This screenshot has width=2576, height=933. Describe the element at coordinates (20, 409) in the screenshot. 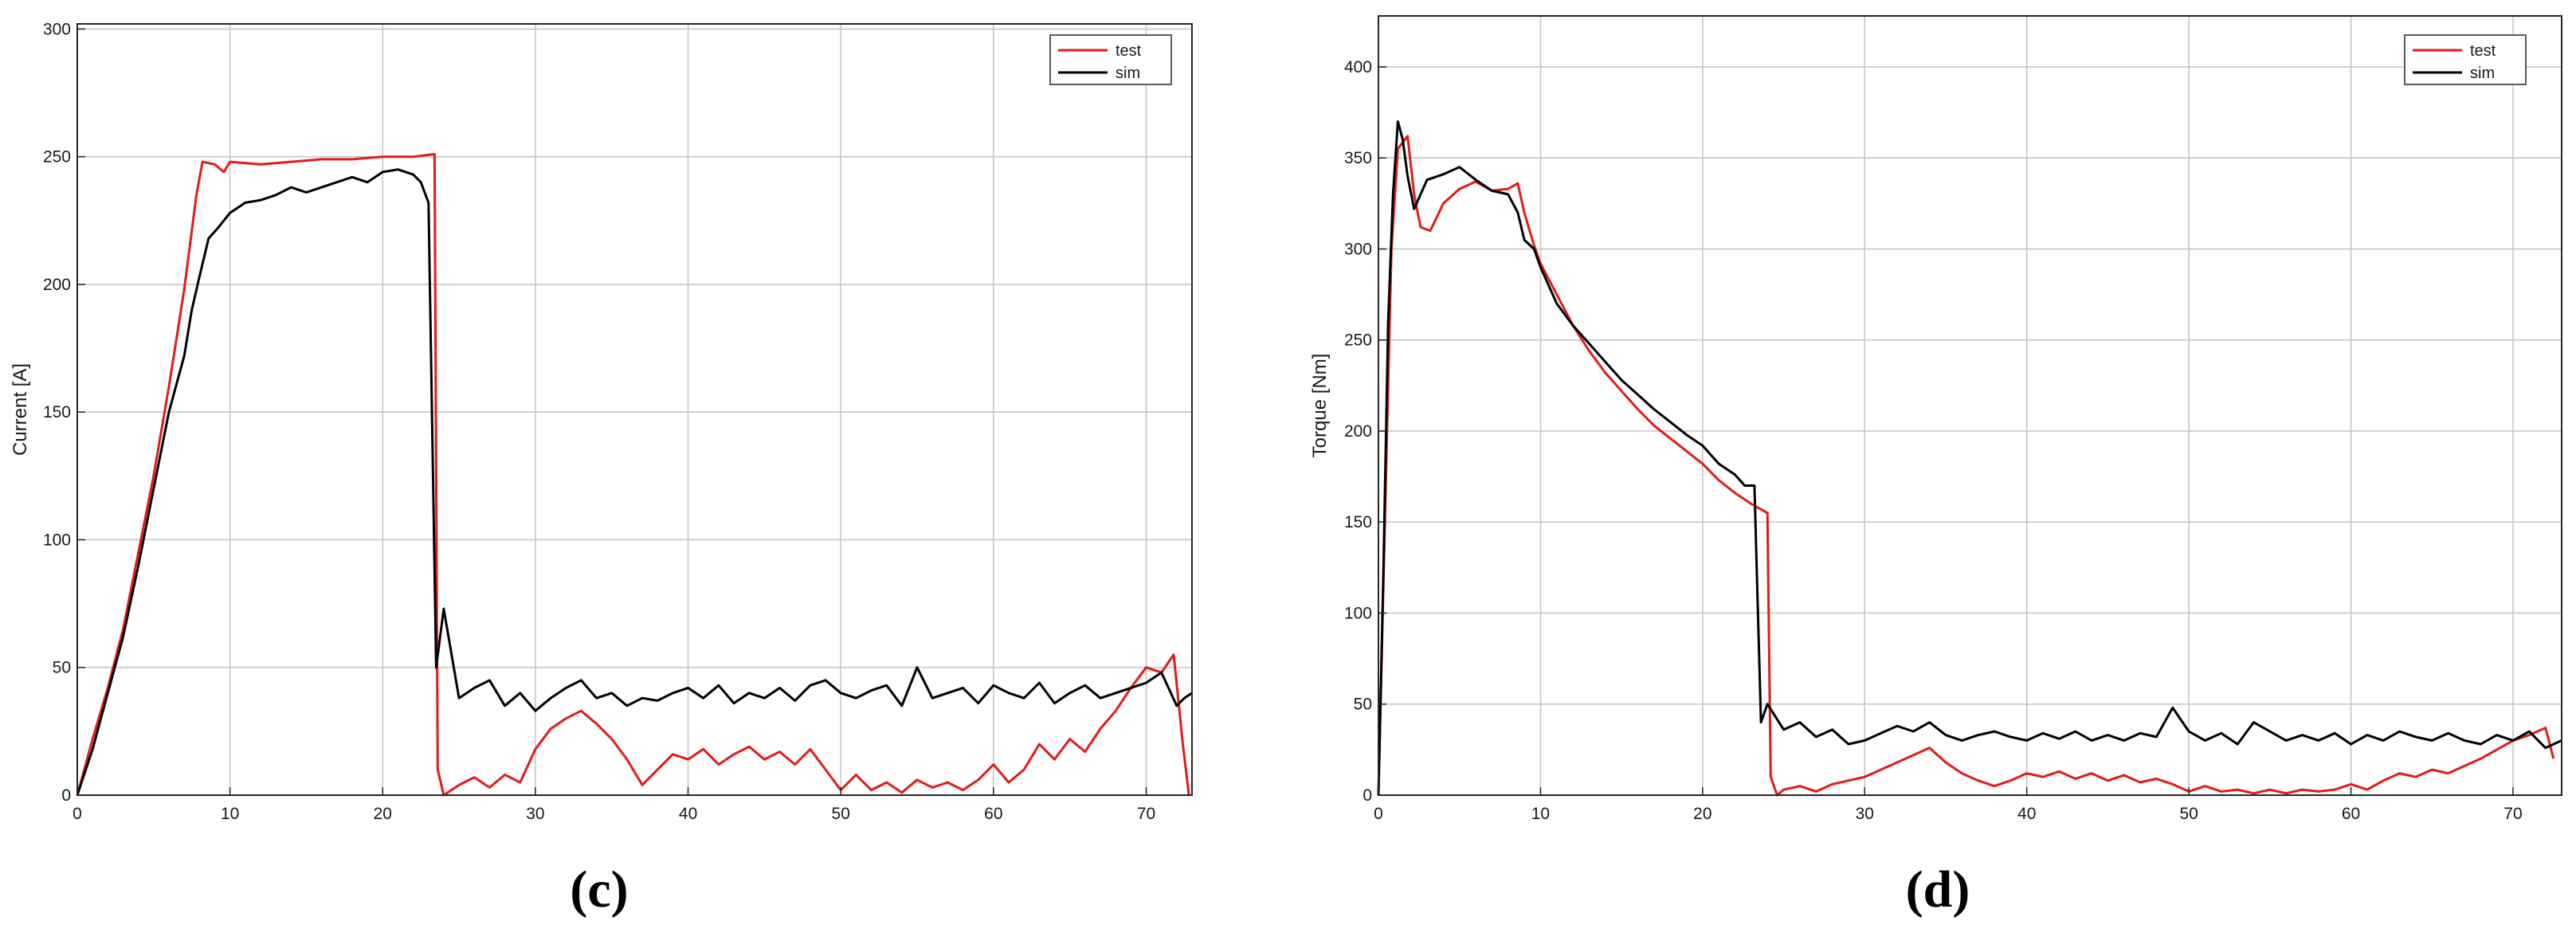

I see `y-axis-label: Current [A]` at that location.